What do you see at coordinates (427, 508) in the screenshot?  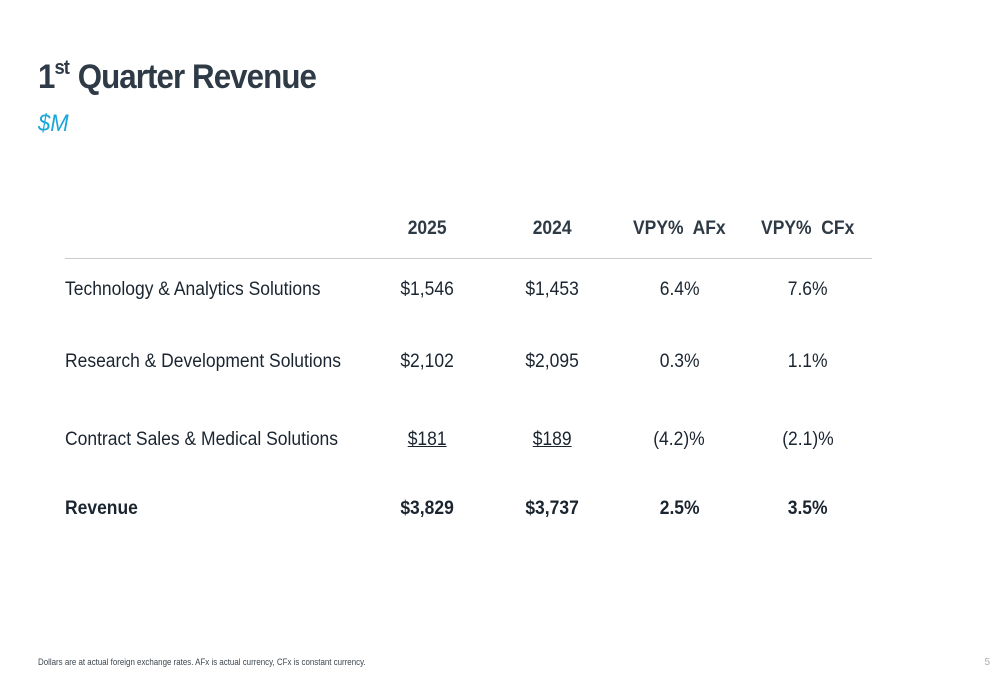 I see `value-2025: $3,829` at bounding box center [427, 508].